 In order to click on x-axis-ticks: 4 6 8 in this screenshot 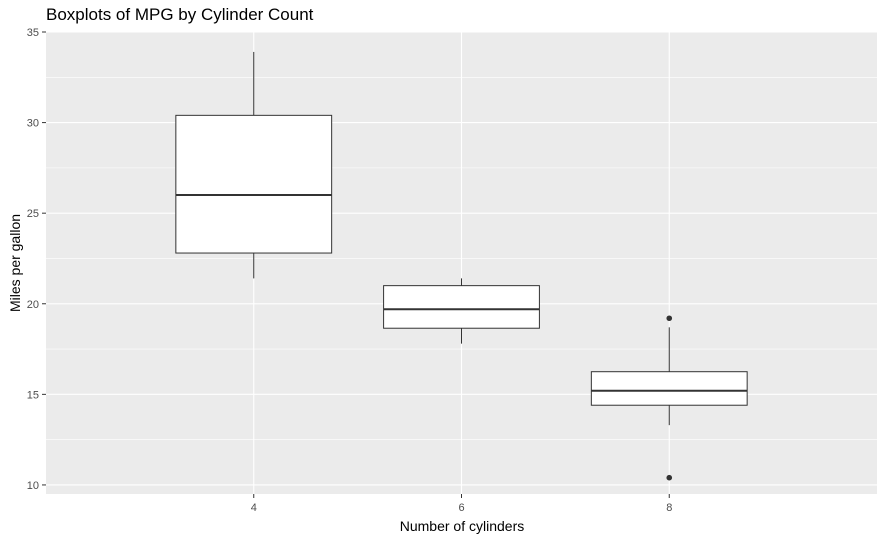, I will do `click(461, 504)`.